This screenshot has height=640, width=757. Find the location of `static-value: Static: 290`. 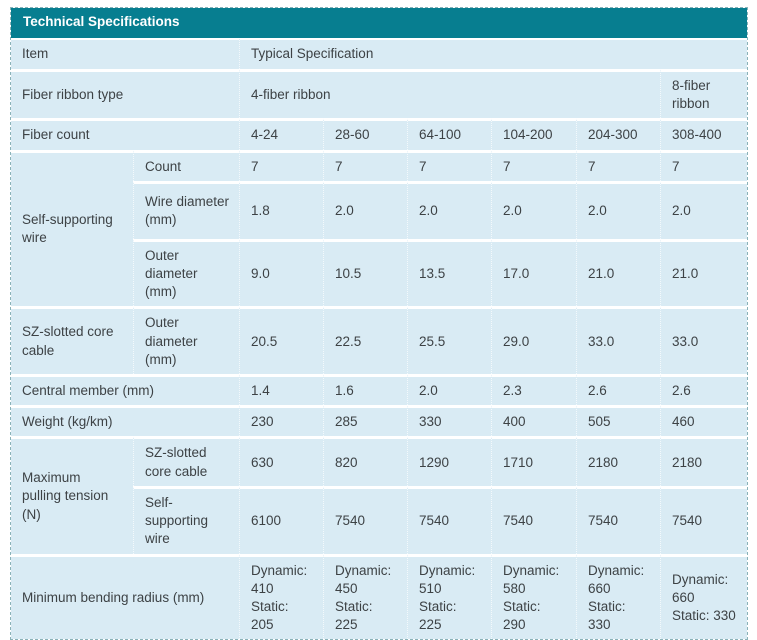

static-value: Static: 290 is located at coordinates (522, 616).